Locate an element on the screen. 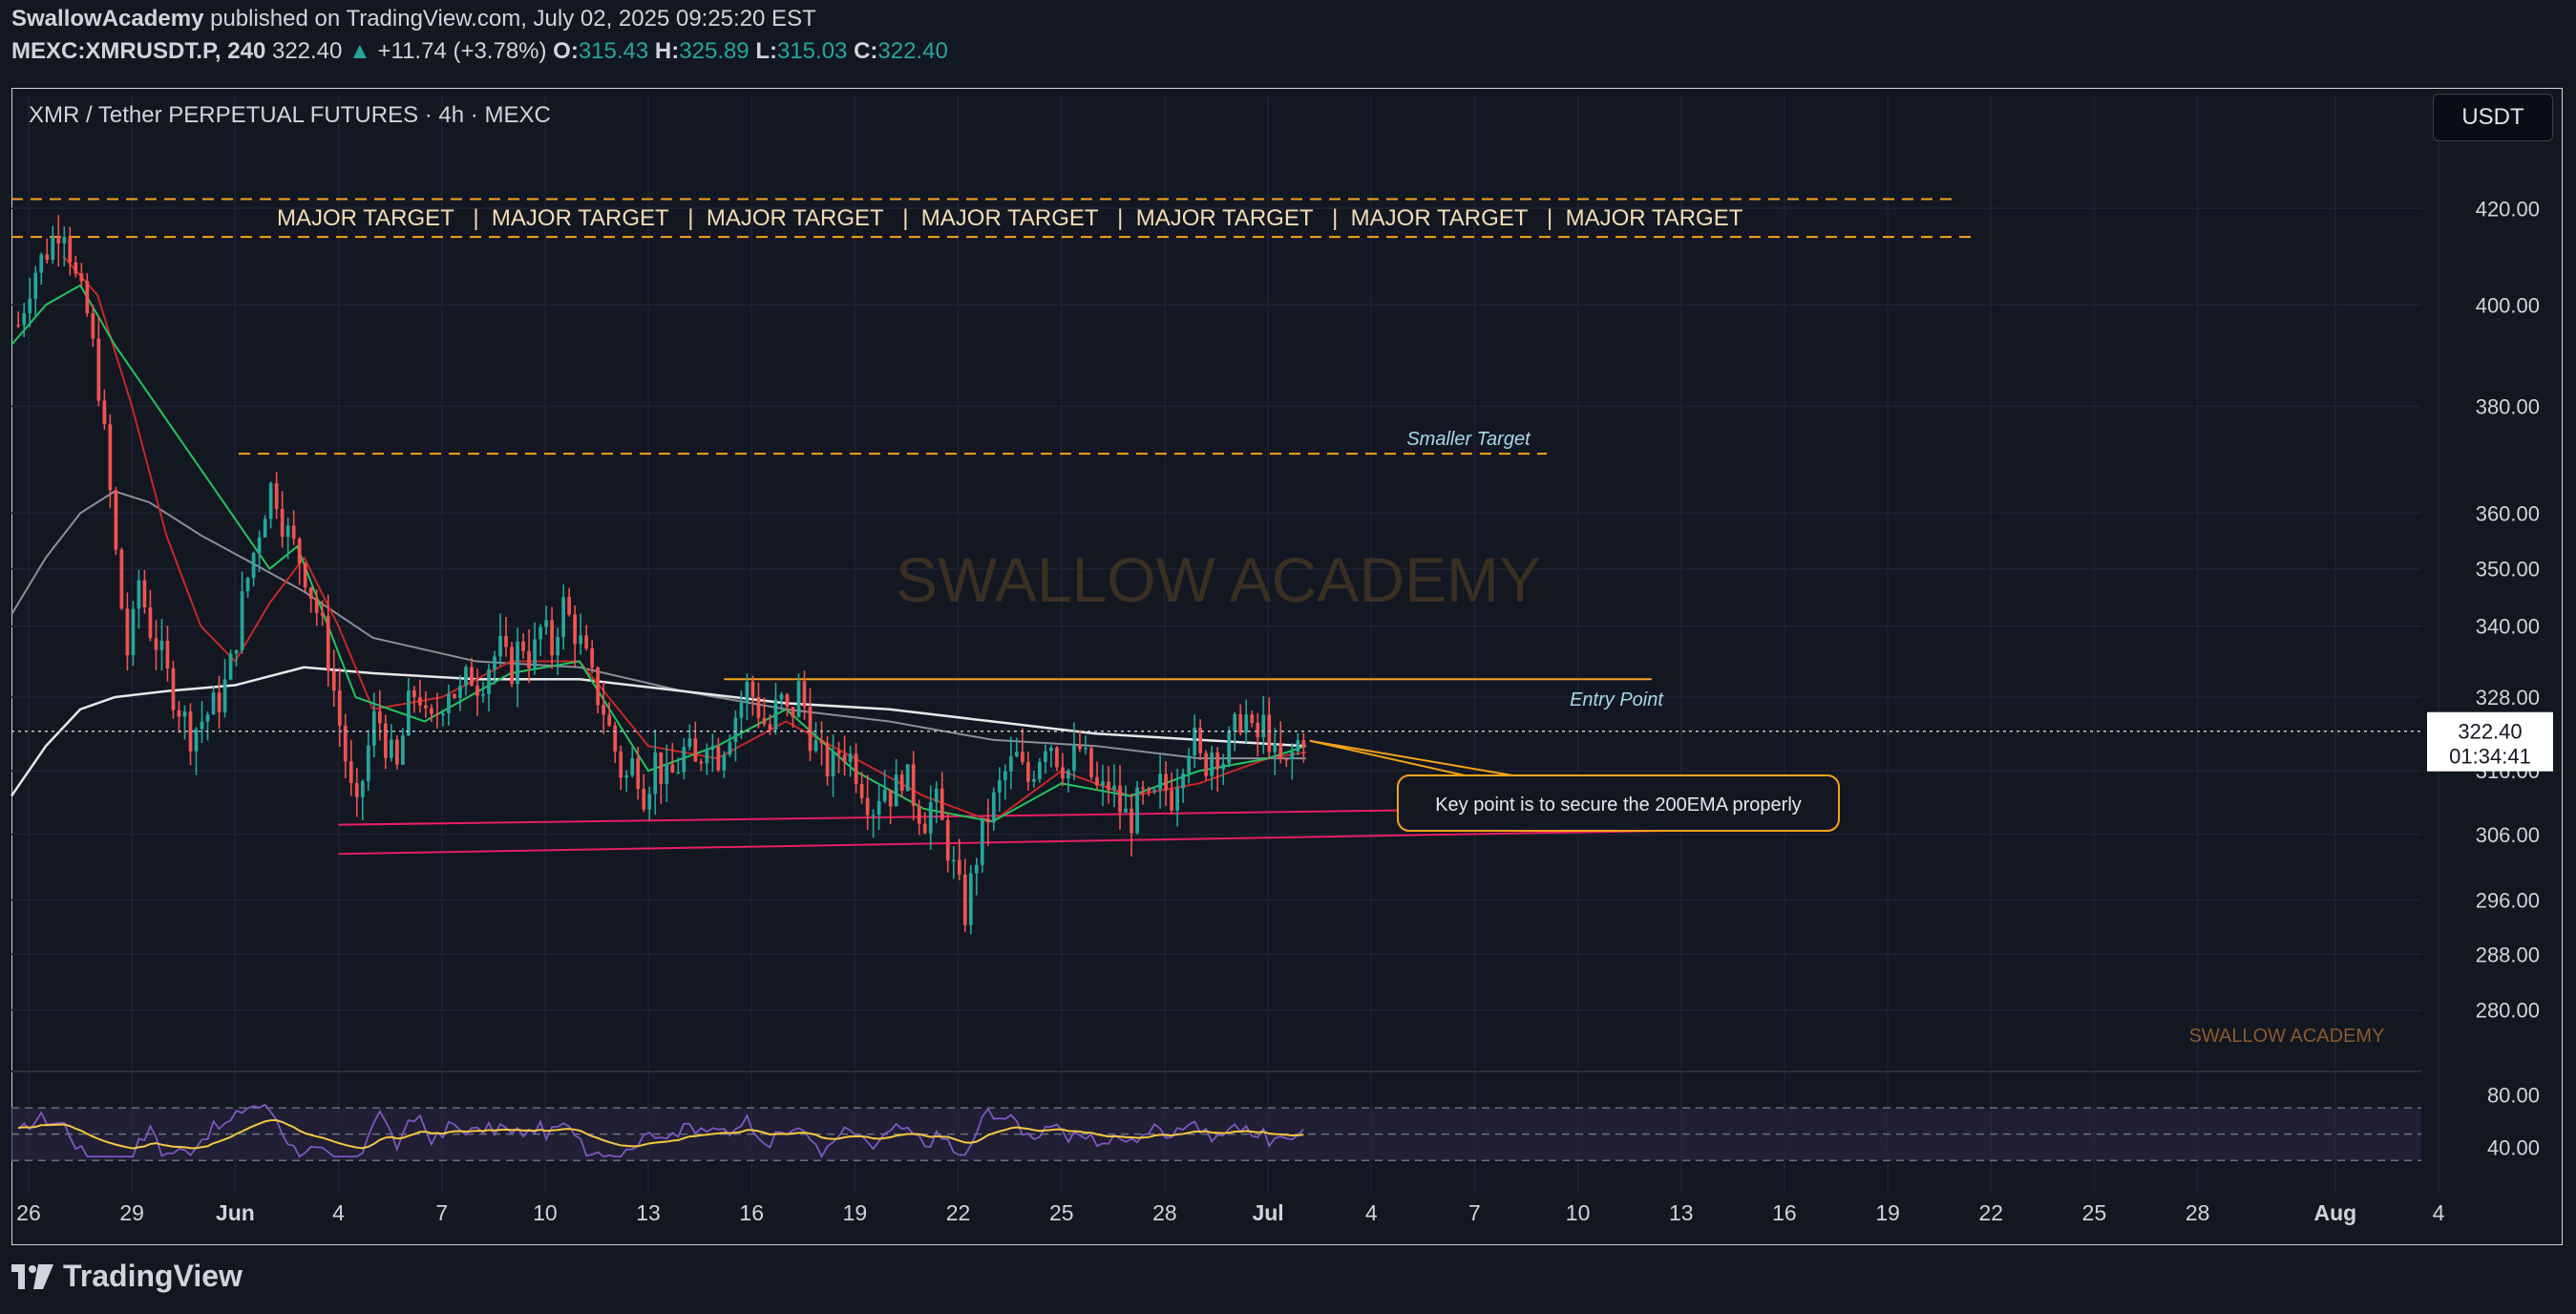 This screenshot has width=2576, height=1314. last-price: 322.40 is located at coordinates (307, 51).